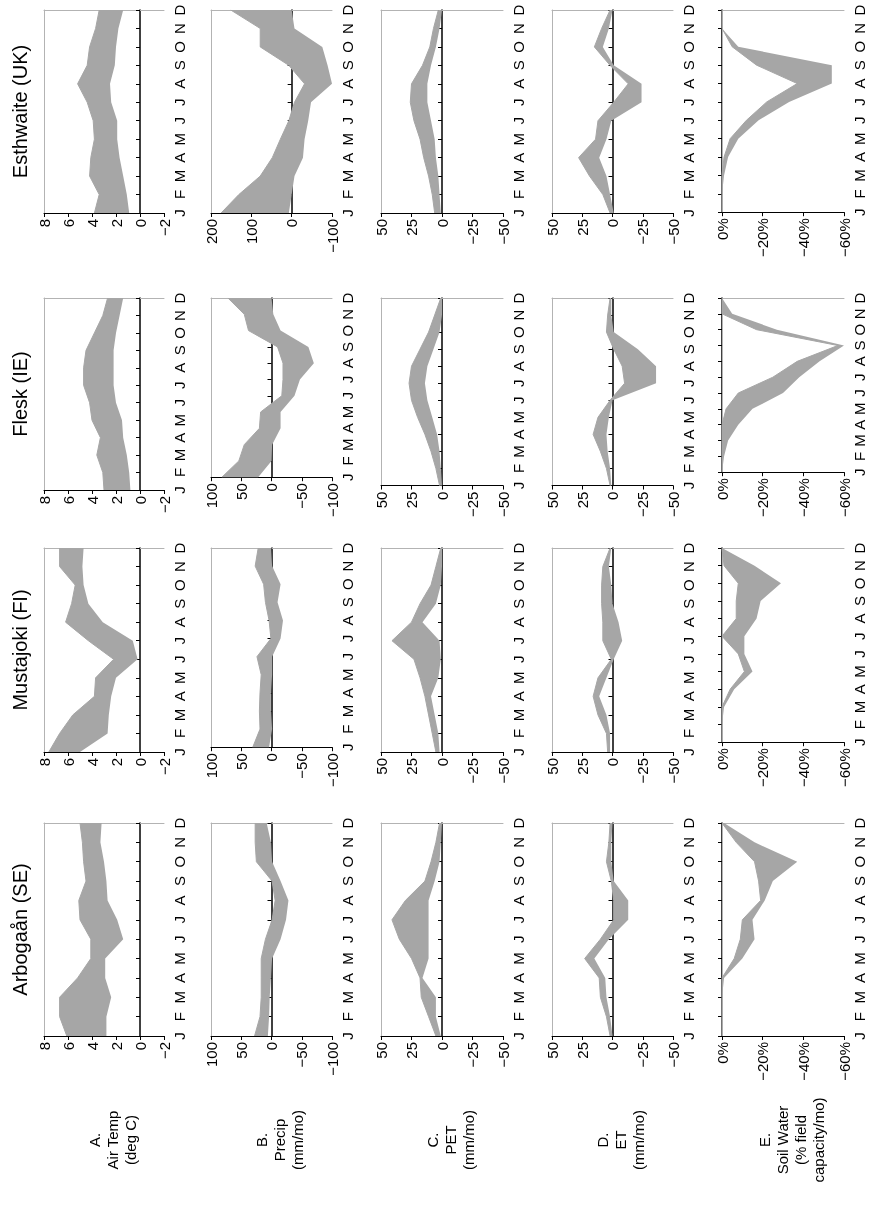  What do you see at coordinates (763, 1061) in the screenshot?
I see `x-tick-label: −20%` at bounding box center [763, 1061].